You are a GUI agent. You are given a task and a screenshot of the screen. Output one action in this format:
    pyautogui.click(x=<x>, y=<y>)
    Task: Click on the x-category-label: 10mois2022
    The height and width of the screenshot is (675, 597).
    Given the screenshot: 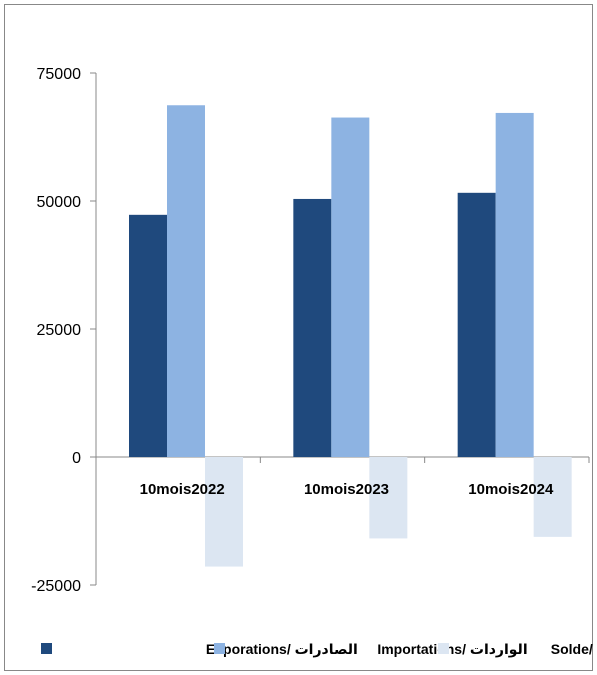 What is the action you would take?
    pyautogui.click(x=182, y=489)
    